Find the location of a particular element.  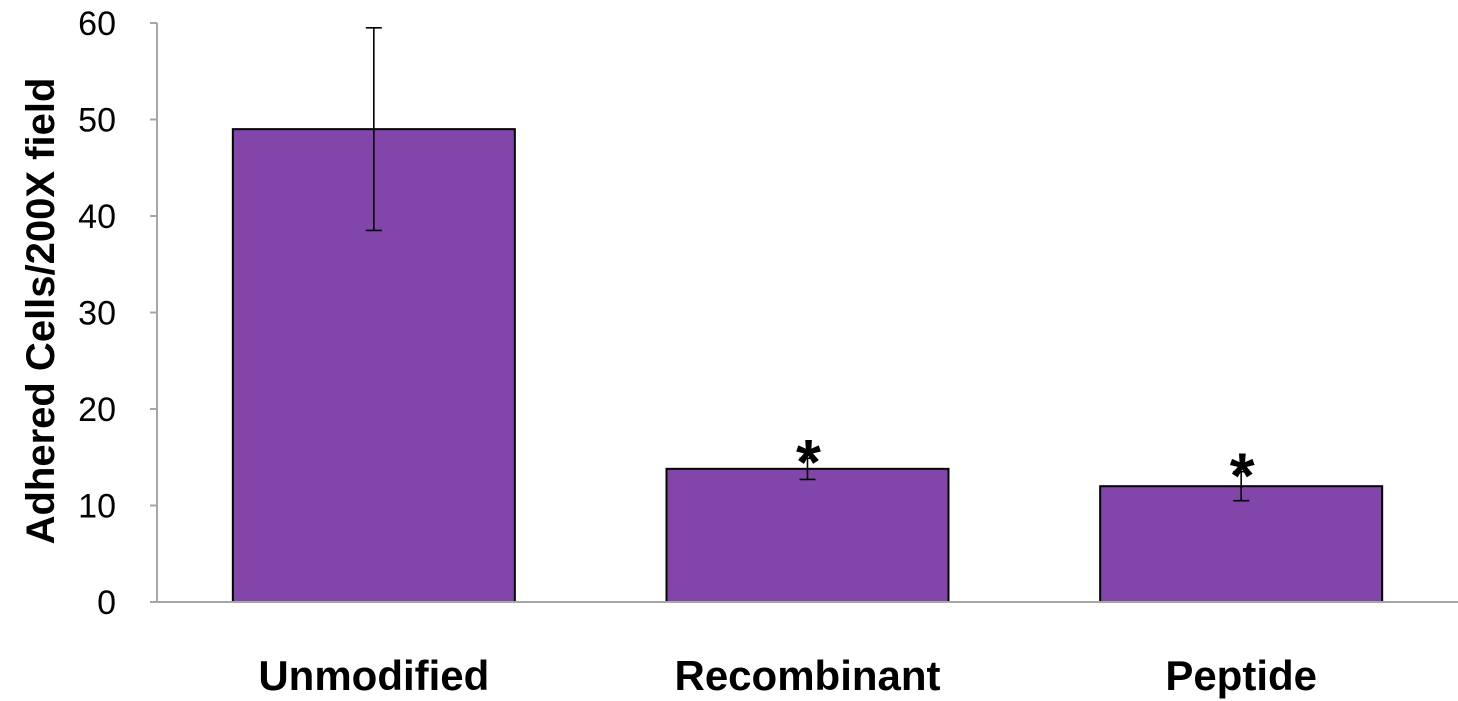

y-axis-ticks: 0 10 20 30 40 50 60 is located at coordinates (117, 313).